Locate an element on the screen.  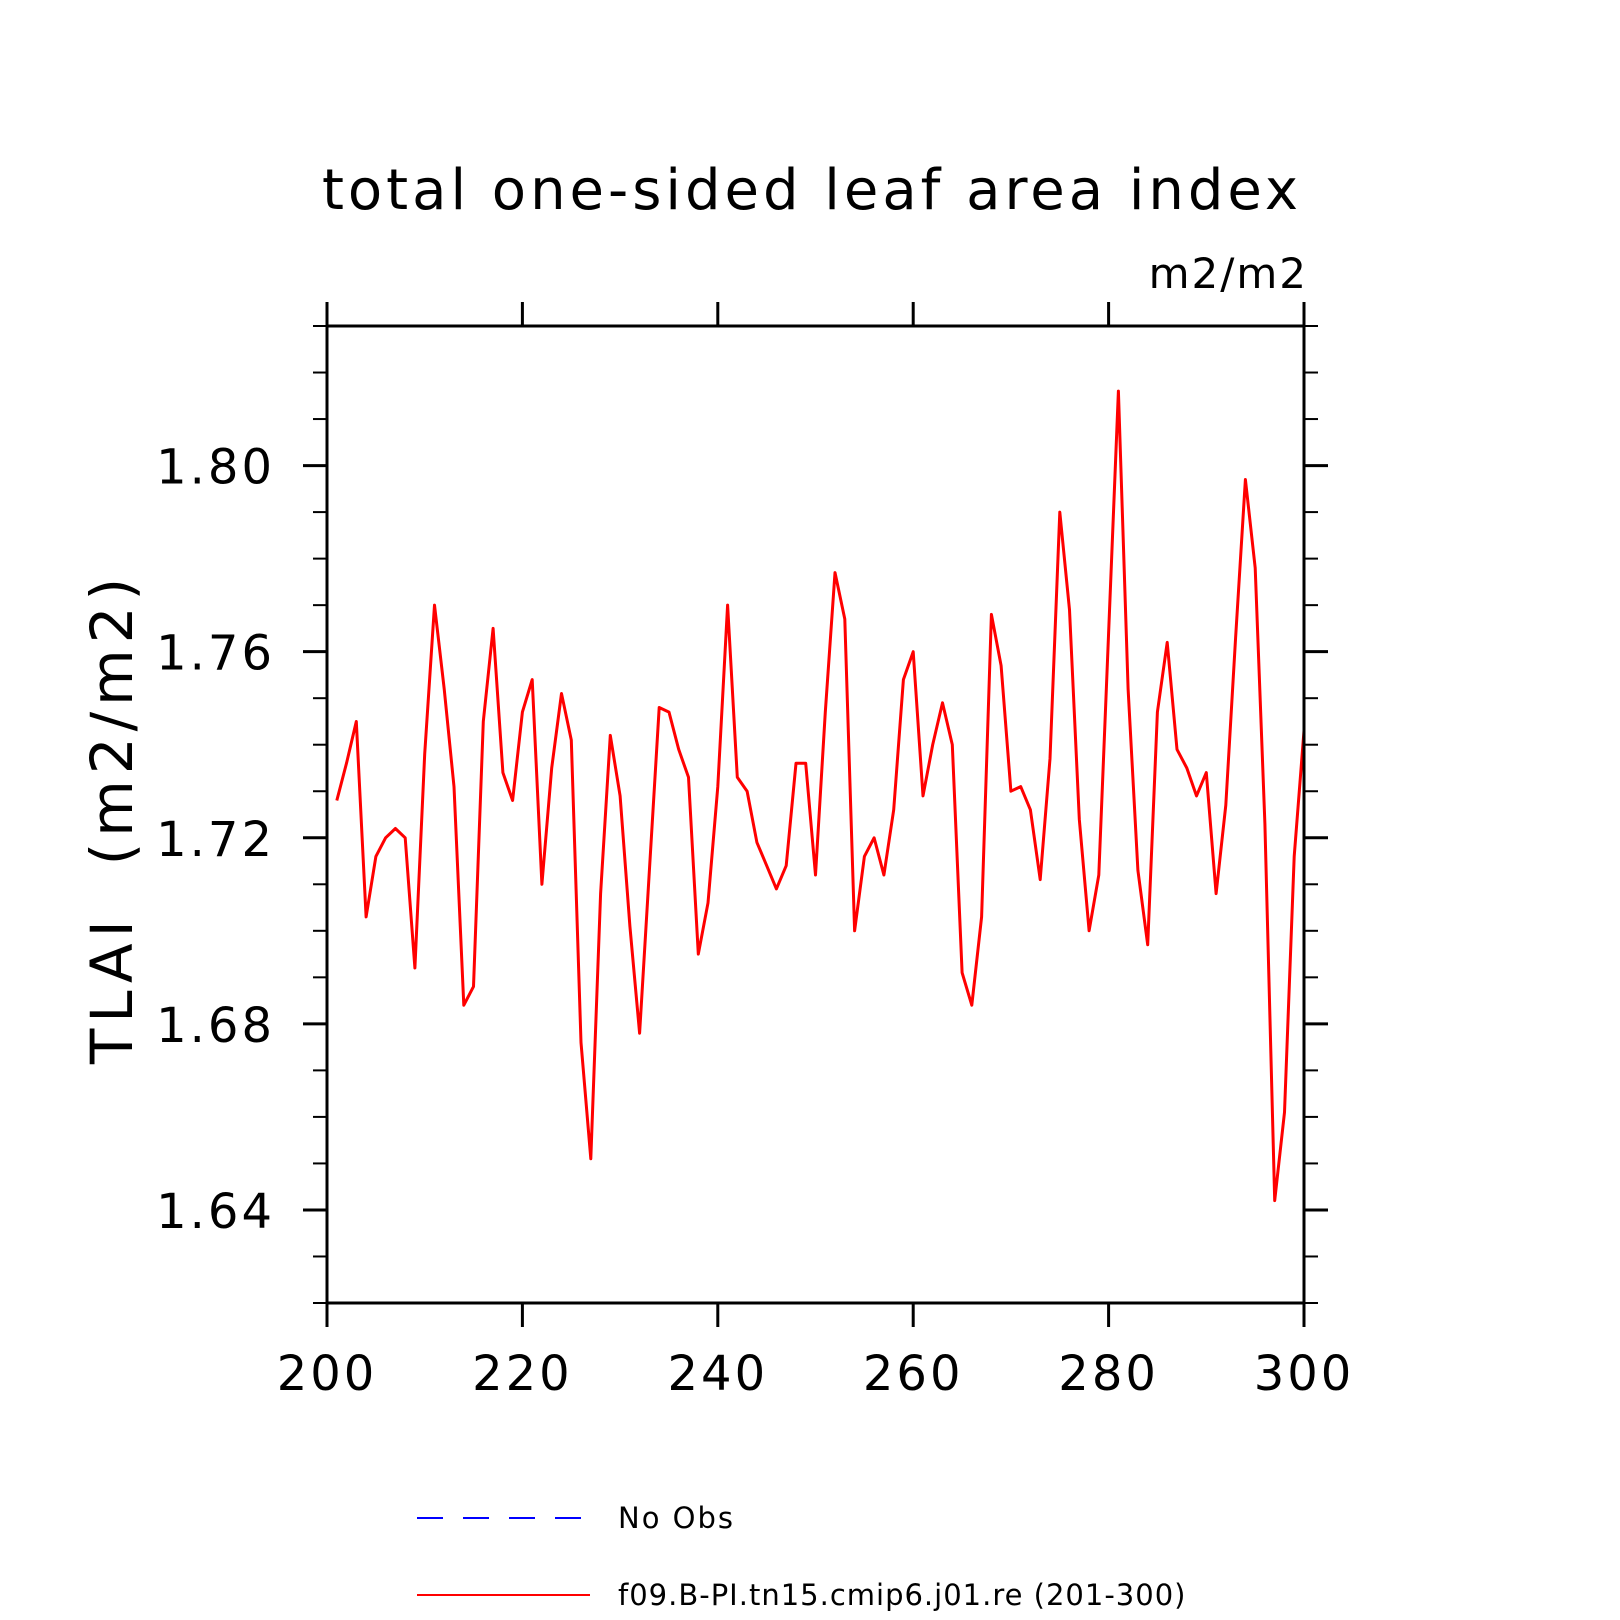
x-tick-label-300: 300 is located at coordinates (1304, 1374).